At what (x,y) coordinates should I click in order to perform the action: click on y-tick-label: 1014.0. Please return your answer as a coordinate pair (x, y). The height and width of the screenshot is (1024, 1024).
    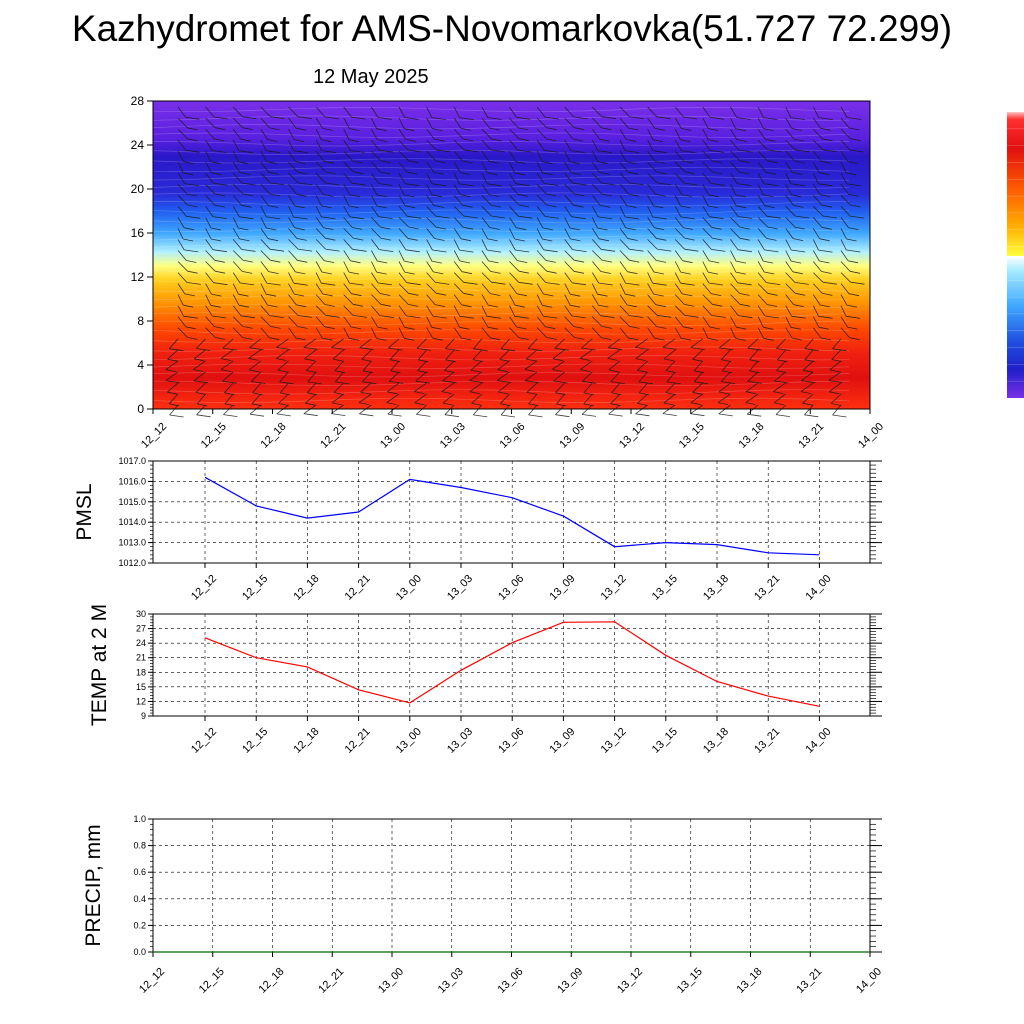
    Looking at the image, I should click on (132, 522).